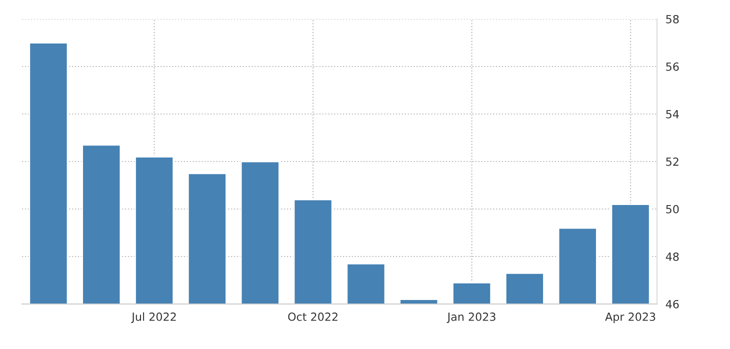  I want to click on y-tick-label: 52, so click(672, 161).